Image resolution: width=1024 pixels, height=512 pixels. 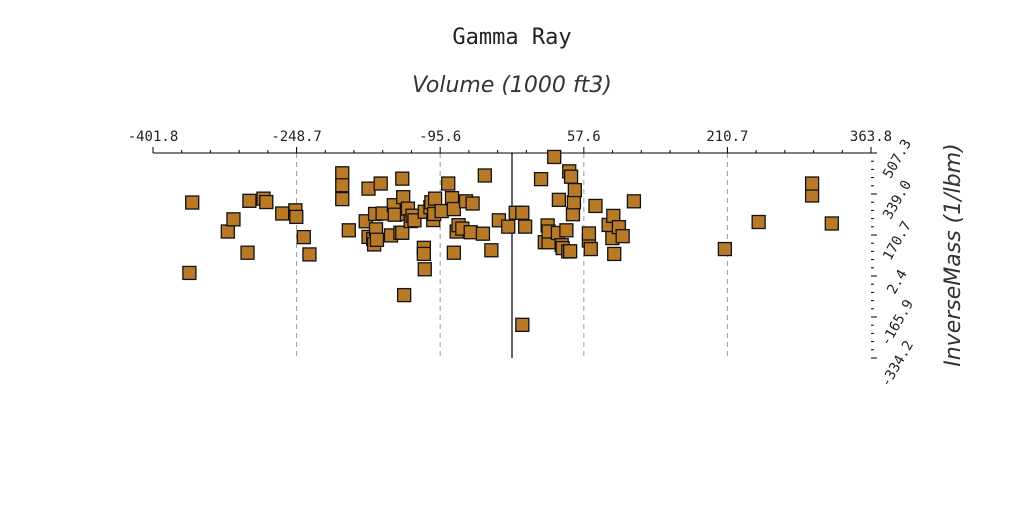 What do you see at coordinates (512, 85) in the screenshot?
I see `x-axis-label: Volume (1000 ft3)` at bounding box center [512, 85].